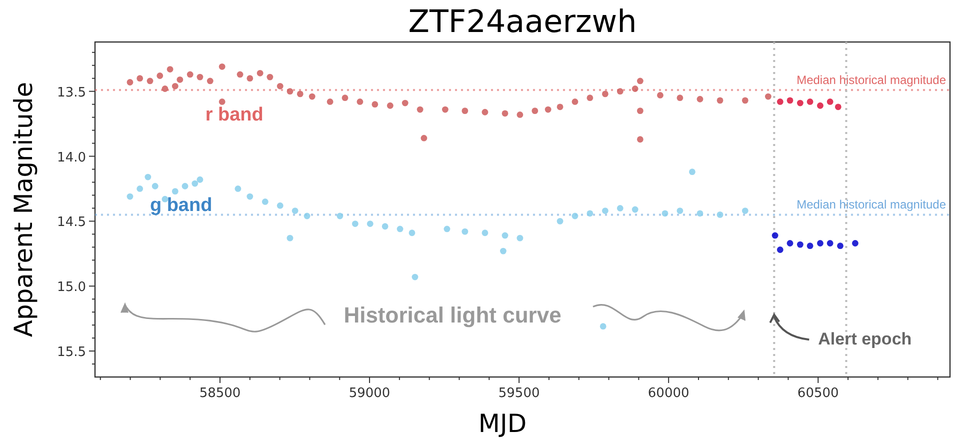  I want to click on y-tick-label: 14.5, so click(71, 222).